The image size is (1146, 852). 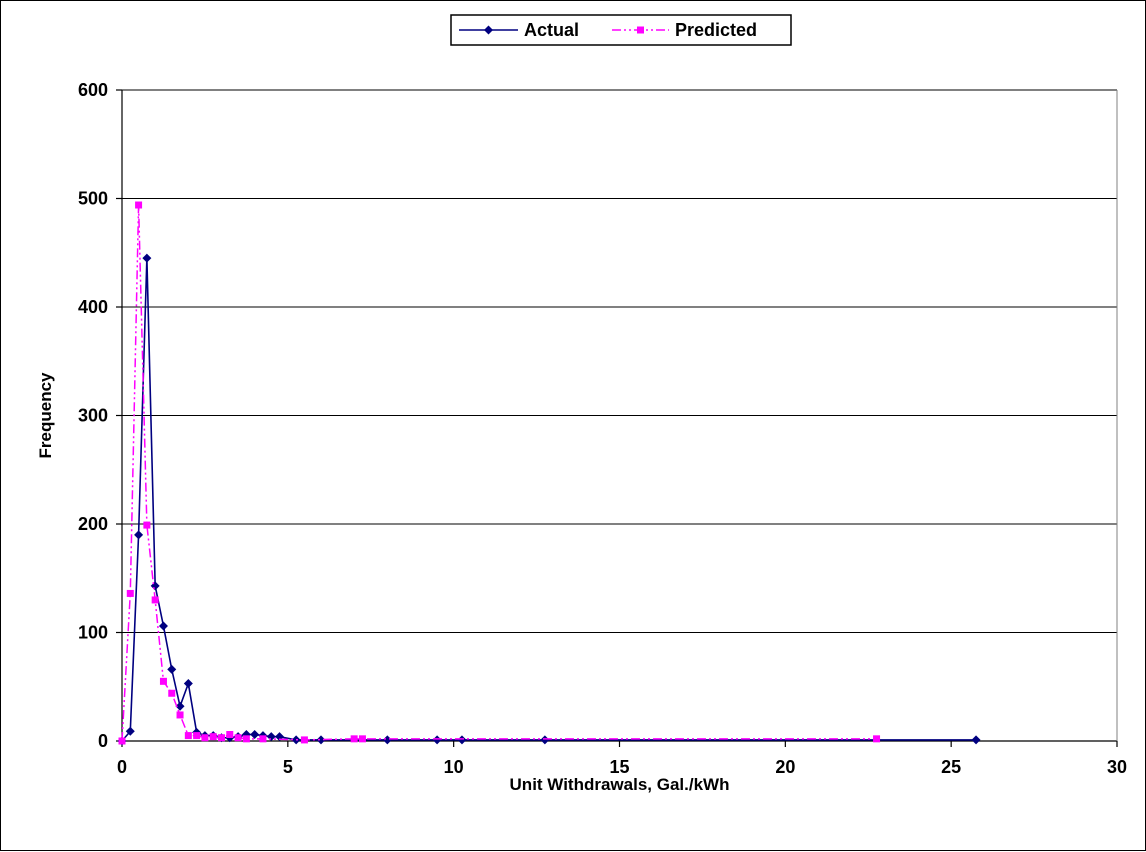 I want to click on y-tick-label: 500, so click(x=93, y=199).